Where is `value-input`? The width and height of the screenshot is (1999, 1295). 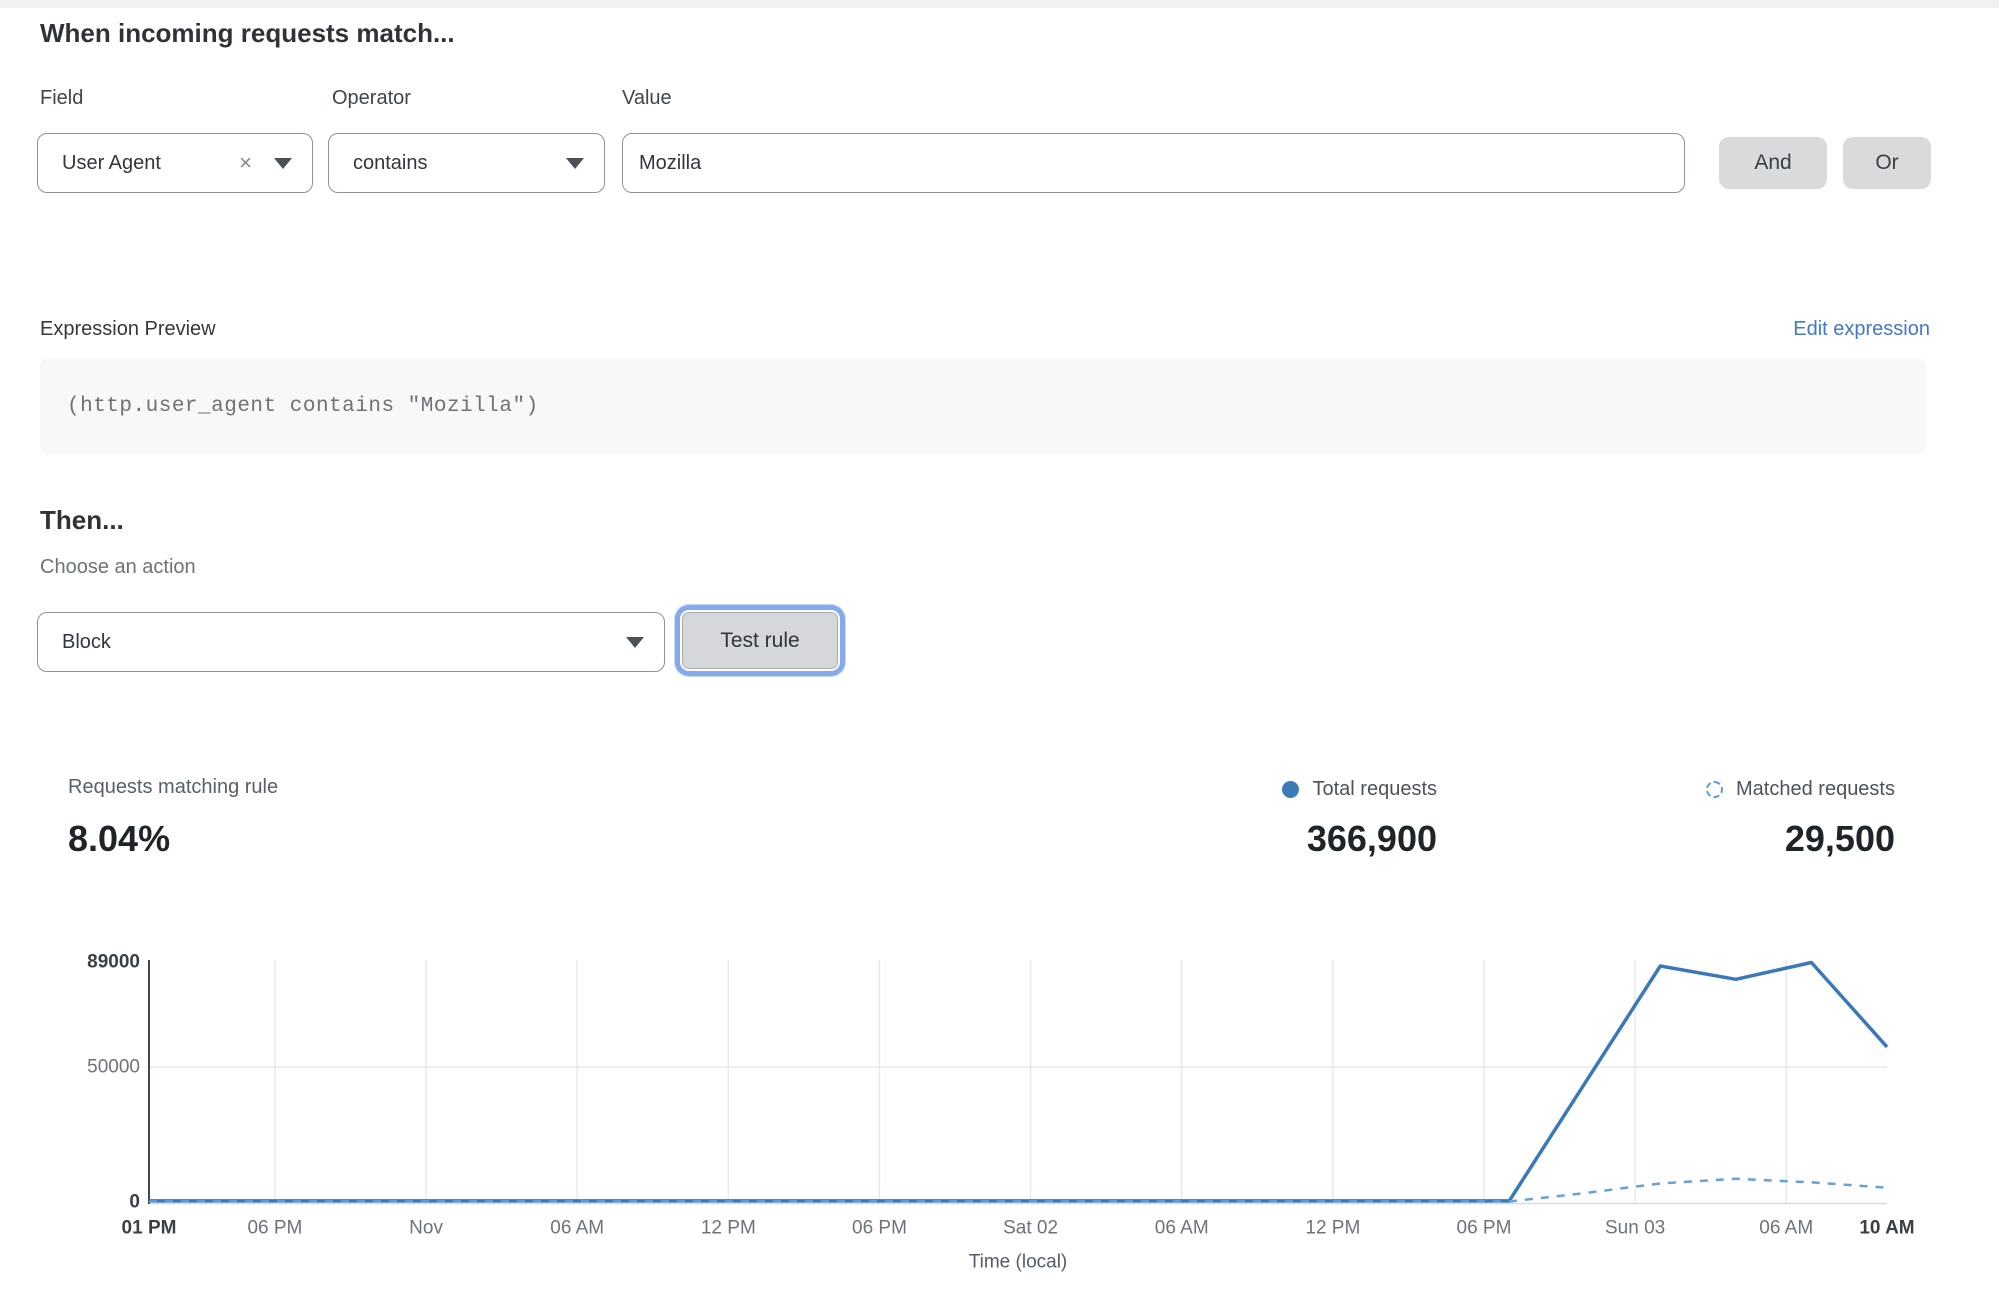 value-input is located at coordinates (1153, 163).